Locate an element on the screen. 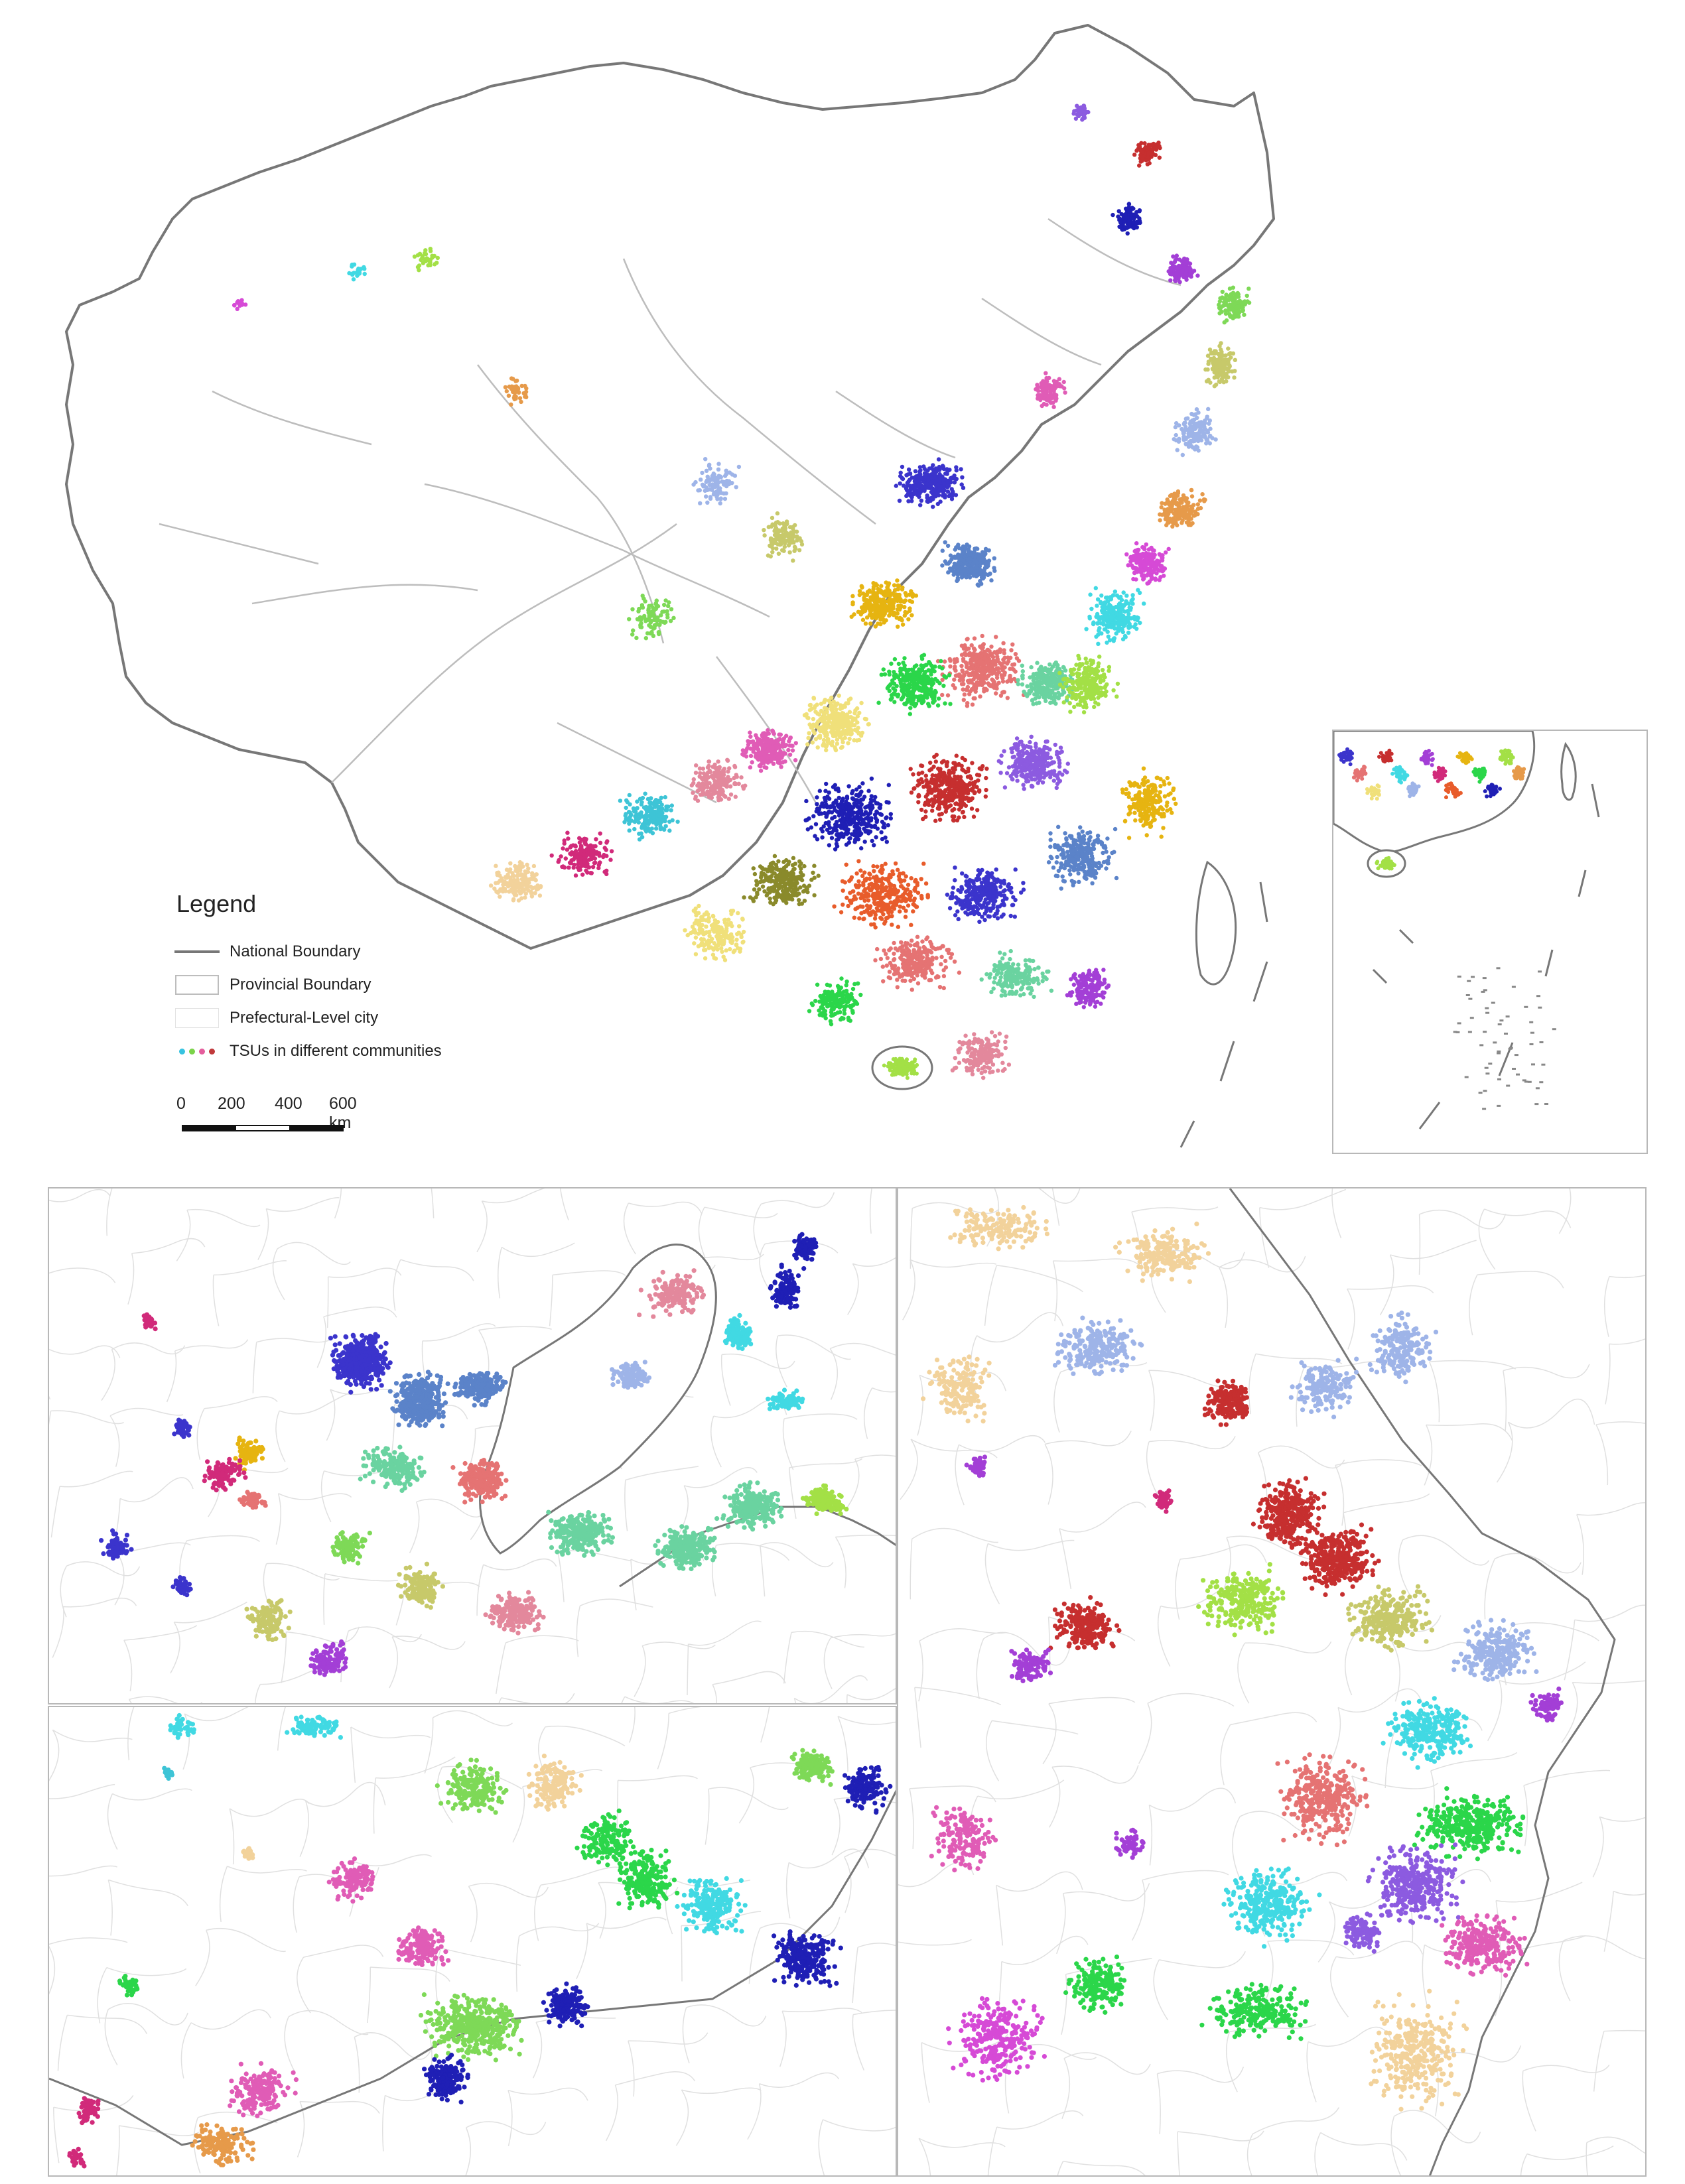 The image size is (1685, 2184). south-china-sea-map is located at coordinates (1467, 930).